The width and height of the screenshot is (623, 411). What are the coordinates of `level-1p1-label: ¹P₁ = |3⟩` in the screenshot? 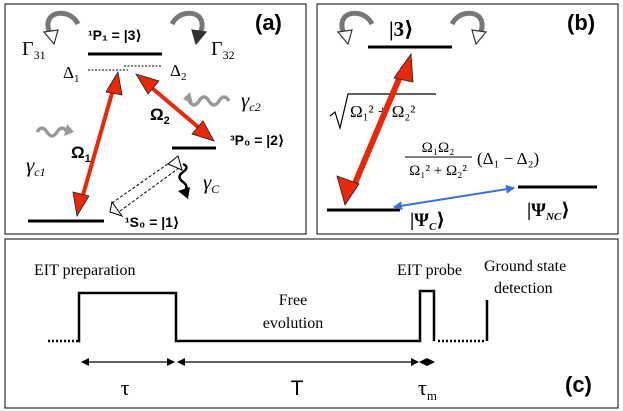 It's located at (115, 35).